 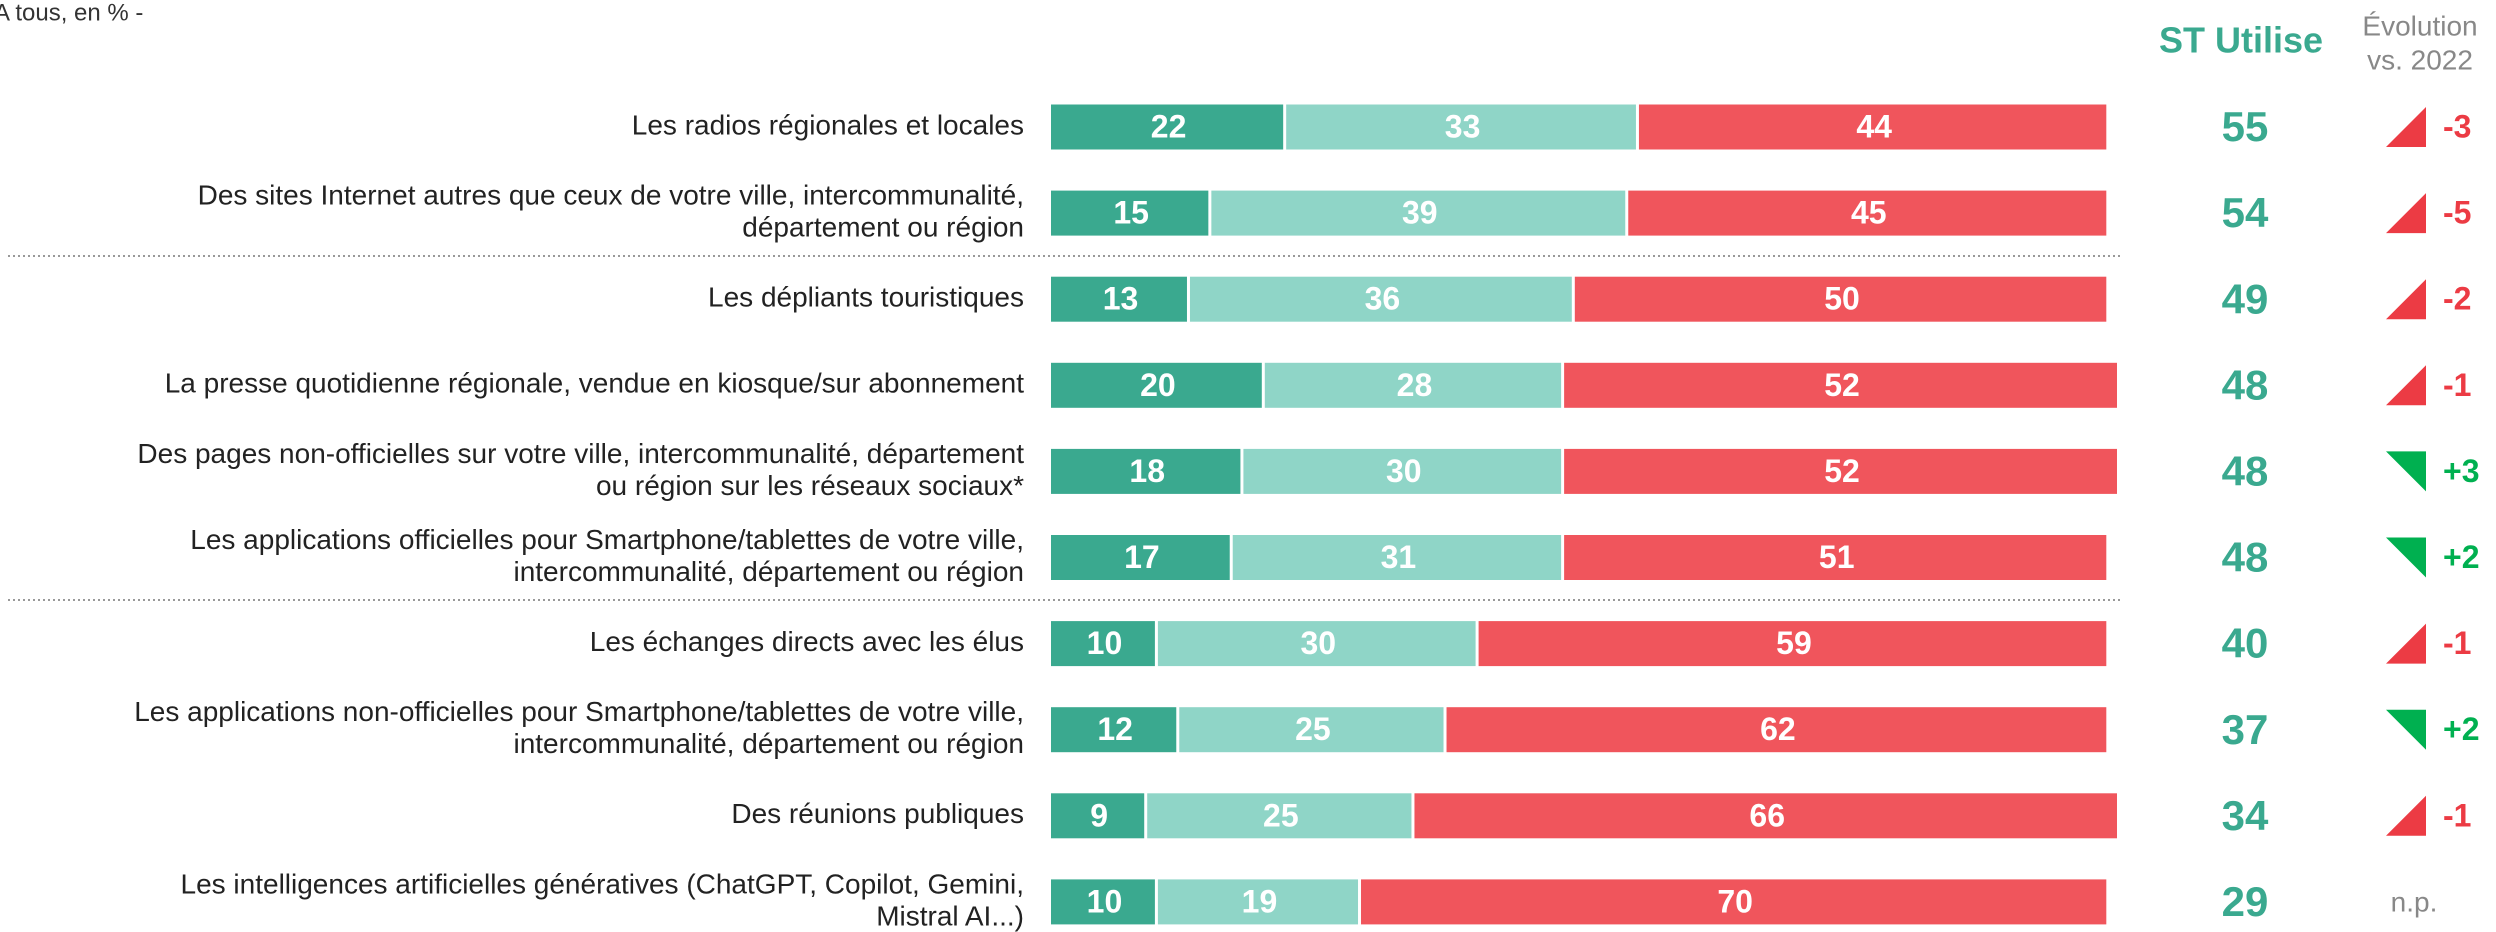 What do you see at coordinates (2245, 126) in the screenshot?
I see `st-value: 55` at bounding box center [2245, 126].